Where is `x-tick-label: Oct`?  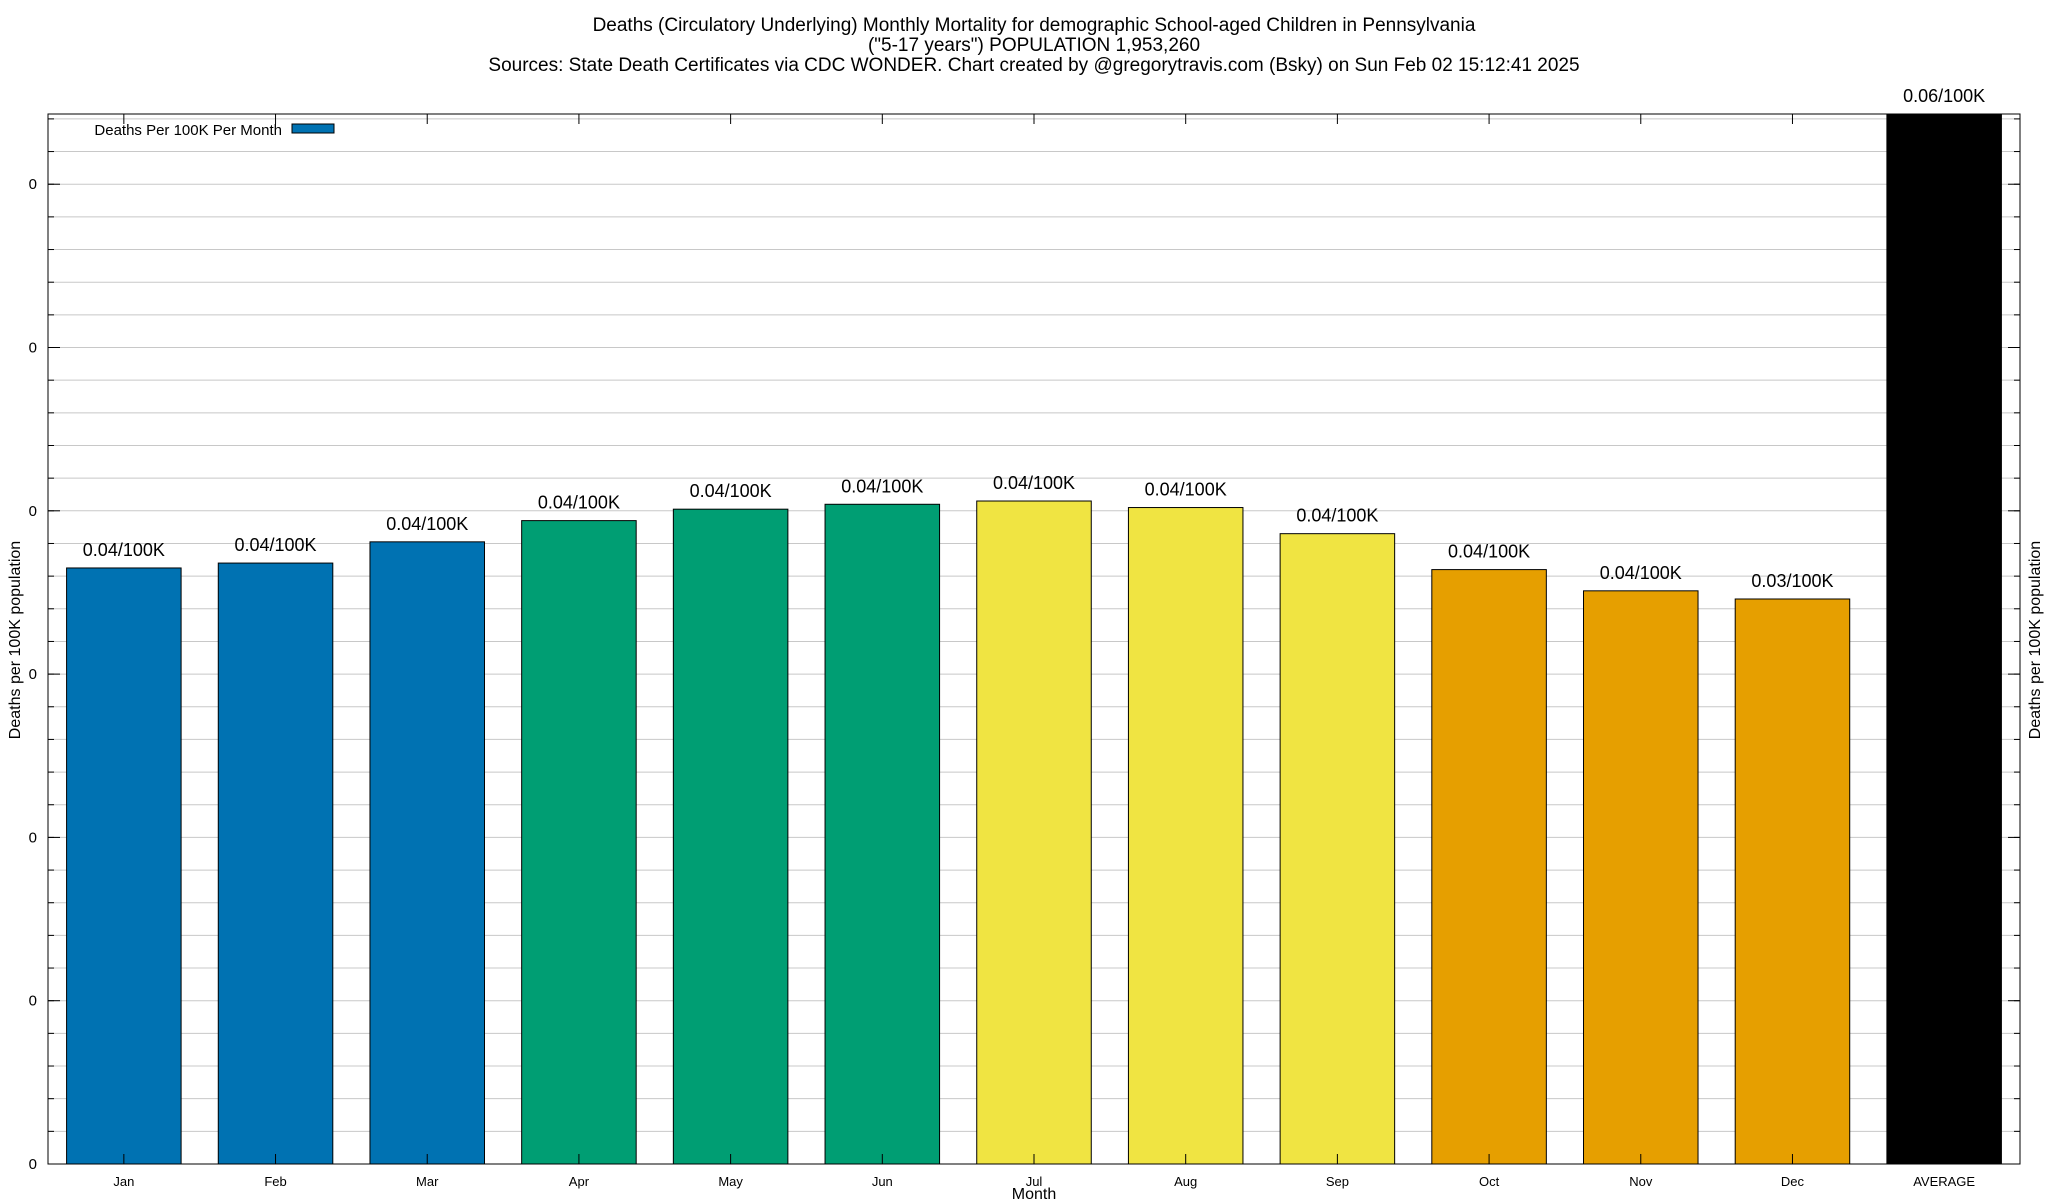
x-tick-label: Oct is located at coordinates (1489, 1181).